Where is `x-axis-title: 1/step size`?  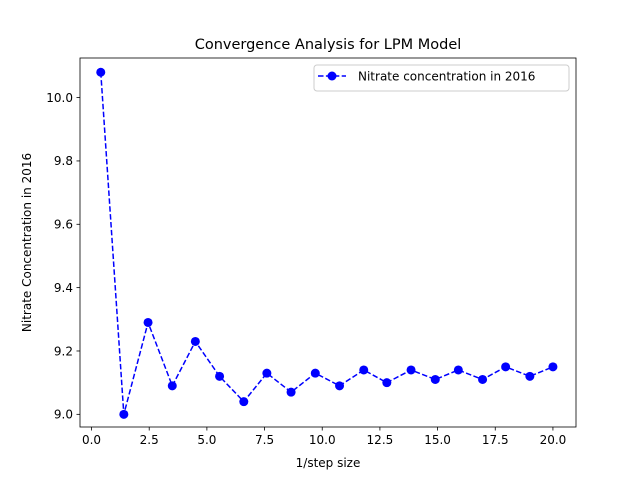 x-axis-title: 1/step size is located at coordinates (328, 463).